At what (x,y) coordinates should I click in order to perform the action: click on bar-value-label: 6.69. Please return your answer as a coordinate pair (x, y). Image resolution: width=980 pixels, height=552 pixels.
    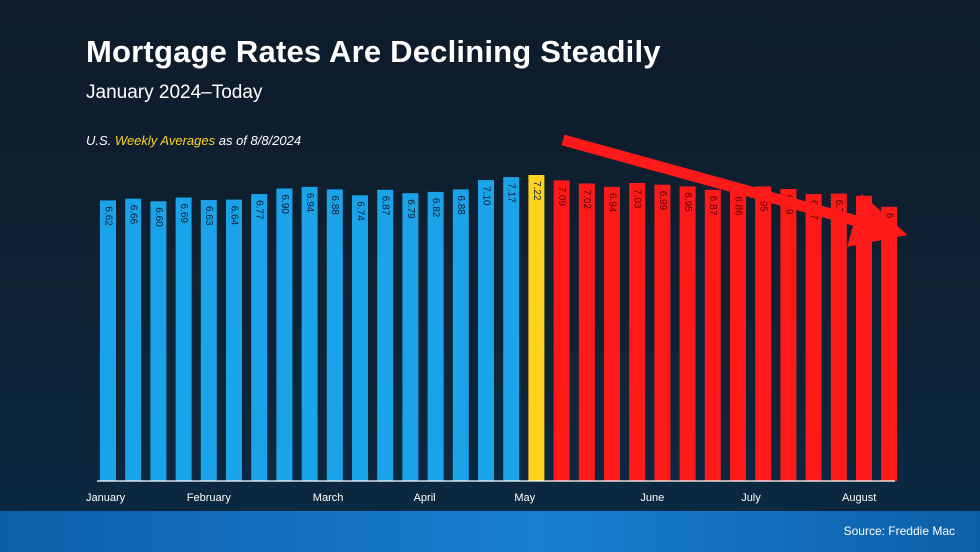
    Looking at the image, I should click on (183, 214).